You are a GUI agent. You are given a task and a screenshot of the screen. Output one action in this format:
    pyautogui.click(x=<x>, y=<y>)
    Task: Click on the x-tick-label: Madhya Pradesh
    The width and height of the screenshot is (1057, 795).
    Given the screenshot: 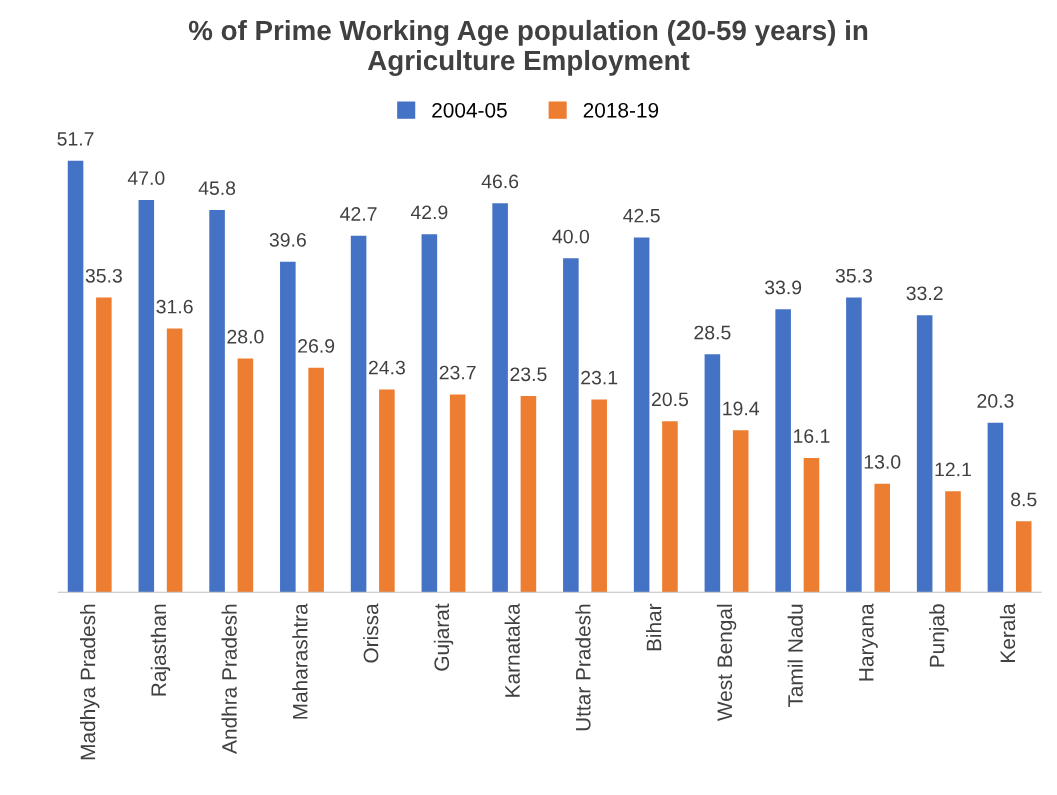 What is the action you would take?
    pyautogui.click(x=90, y=682)
    